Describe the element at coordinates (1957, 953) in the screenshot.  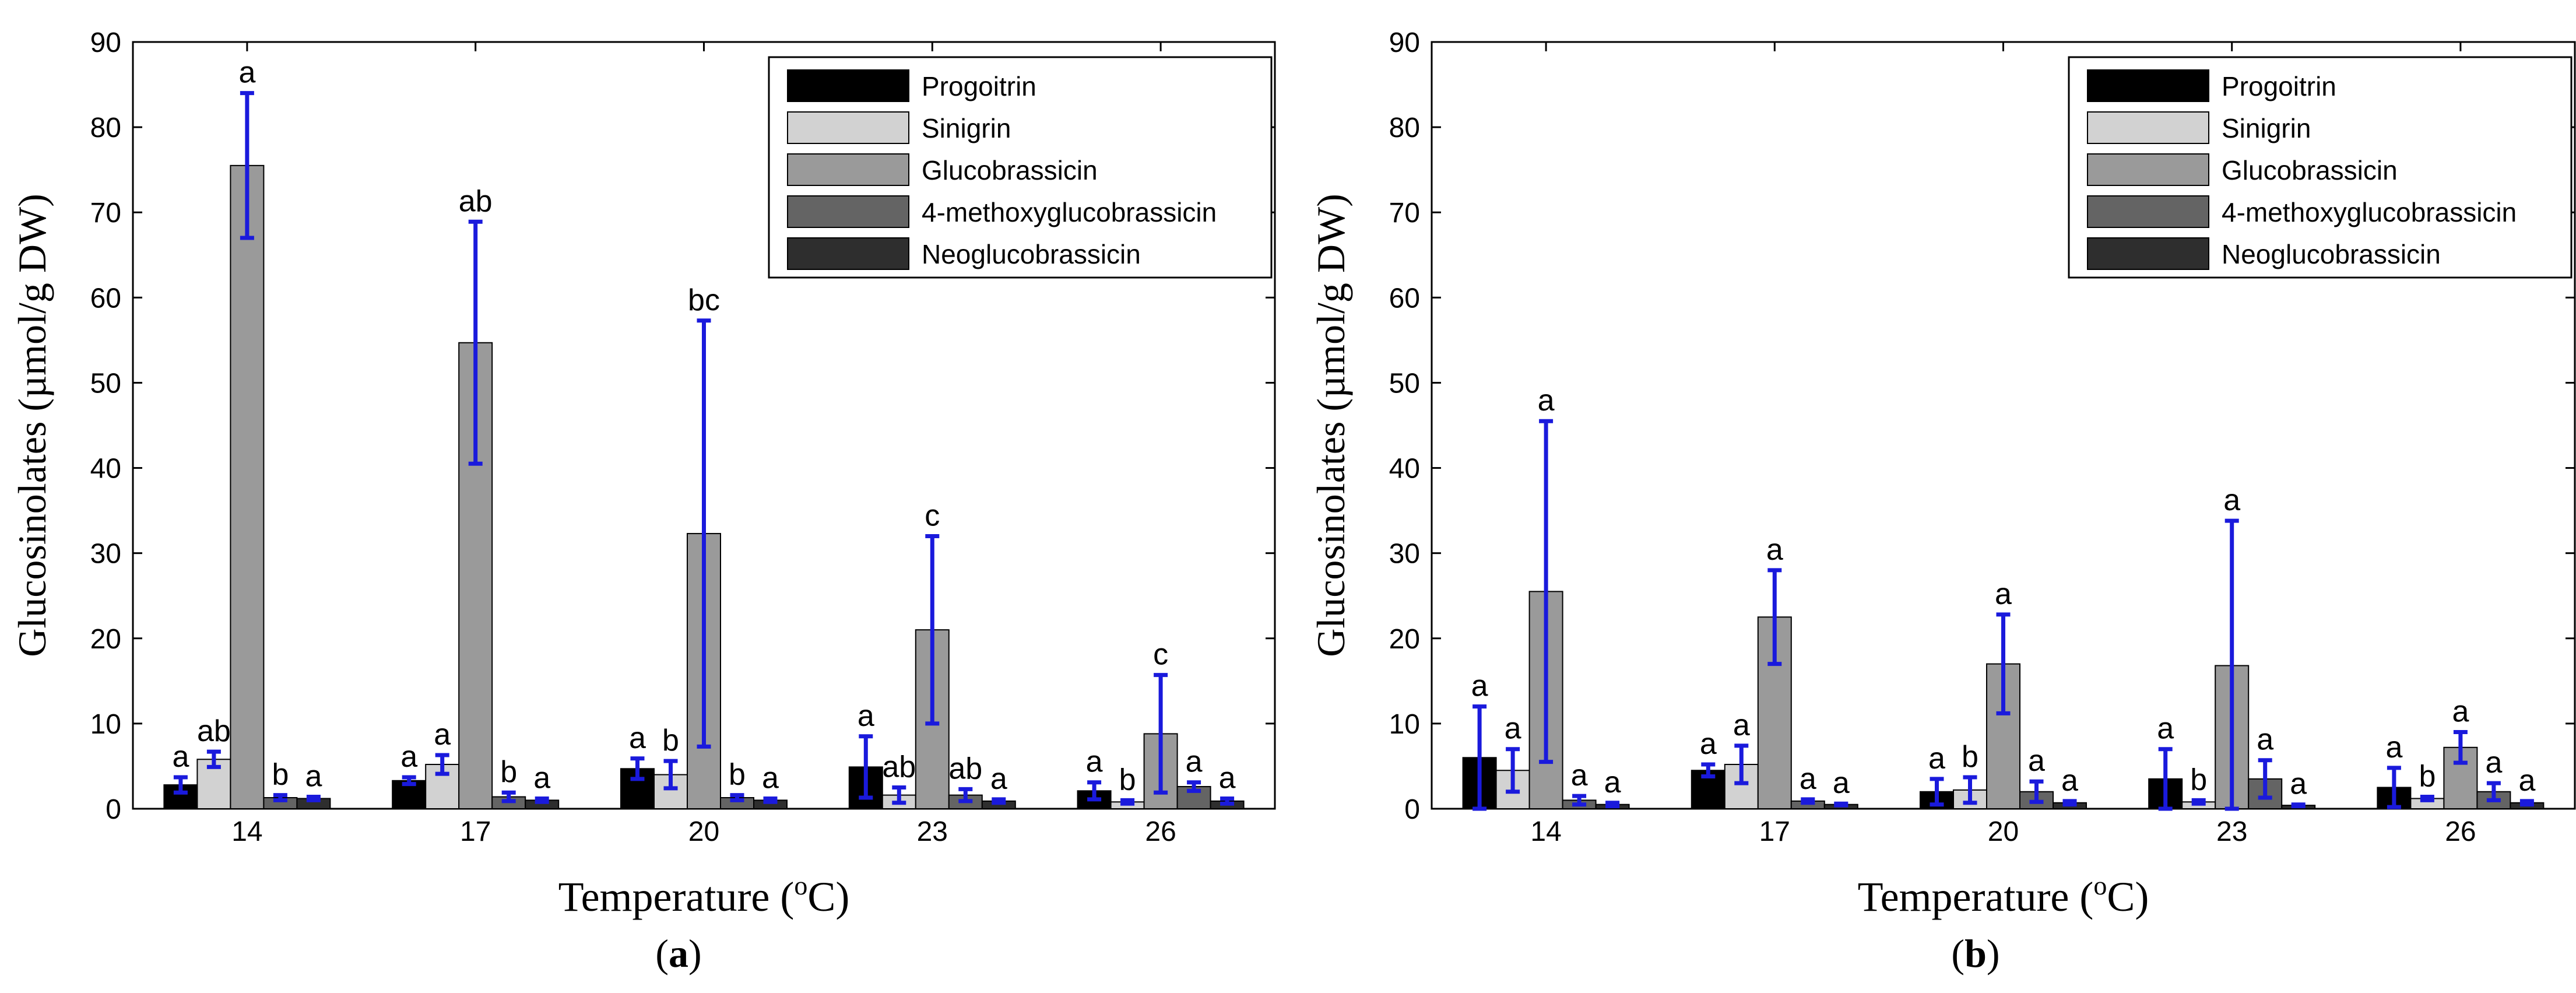
I see `panel-label-open: (` at that location.